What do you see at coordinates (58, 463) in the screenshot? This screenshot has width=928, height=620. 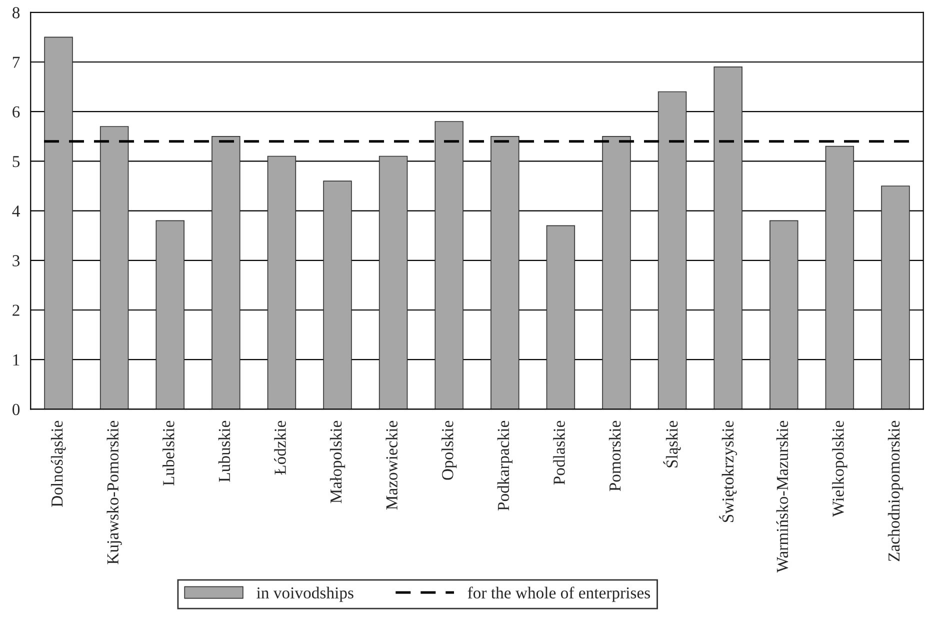 I see `x-tick-label: Dolnośląskie` at bounding box center [58, 463].